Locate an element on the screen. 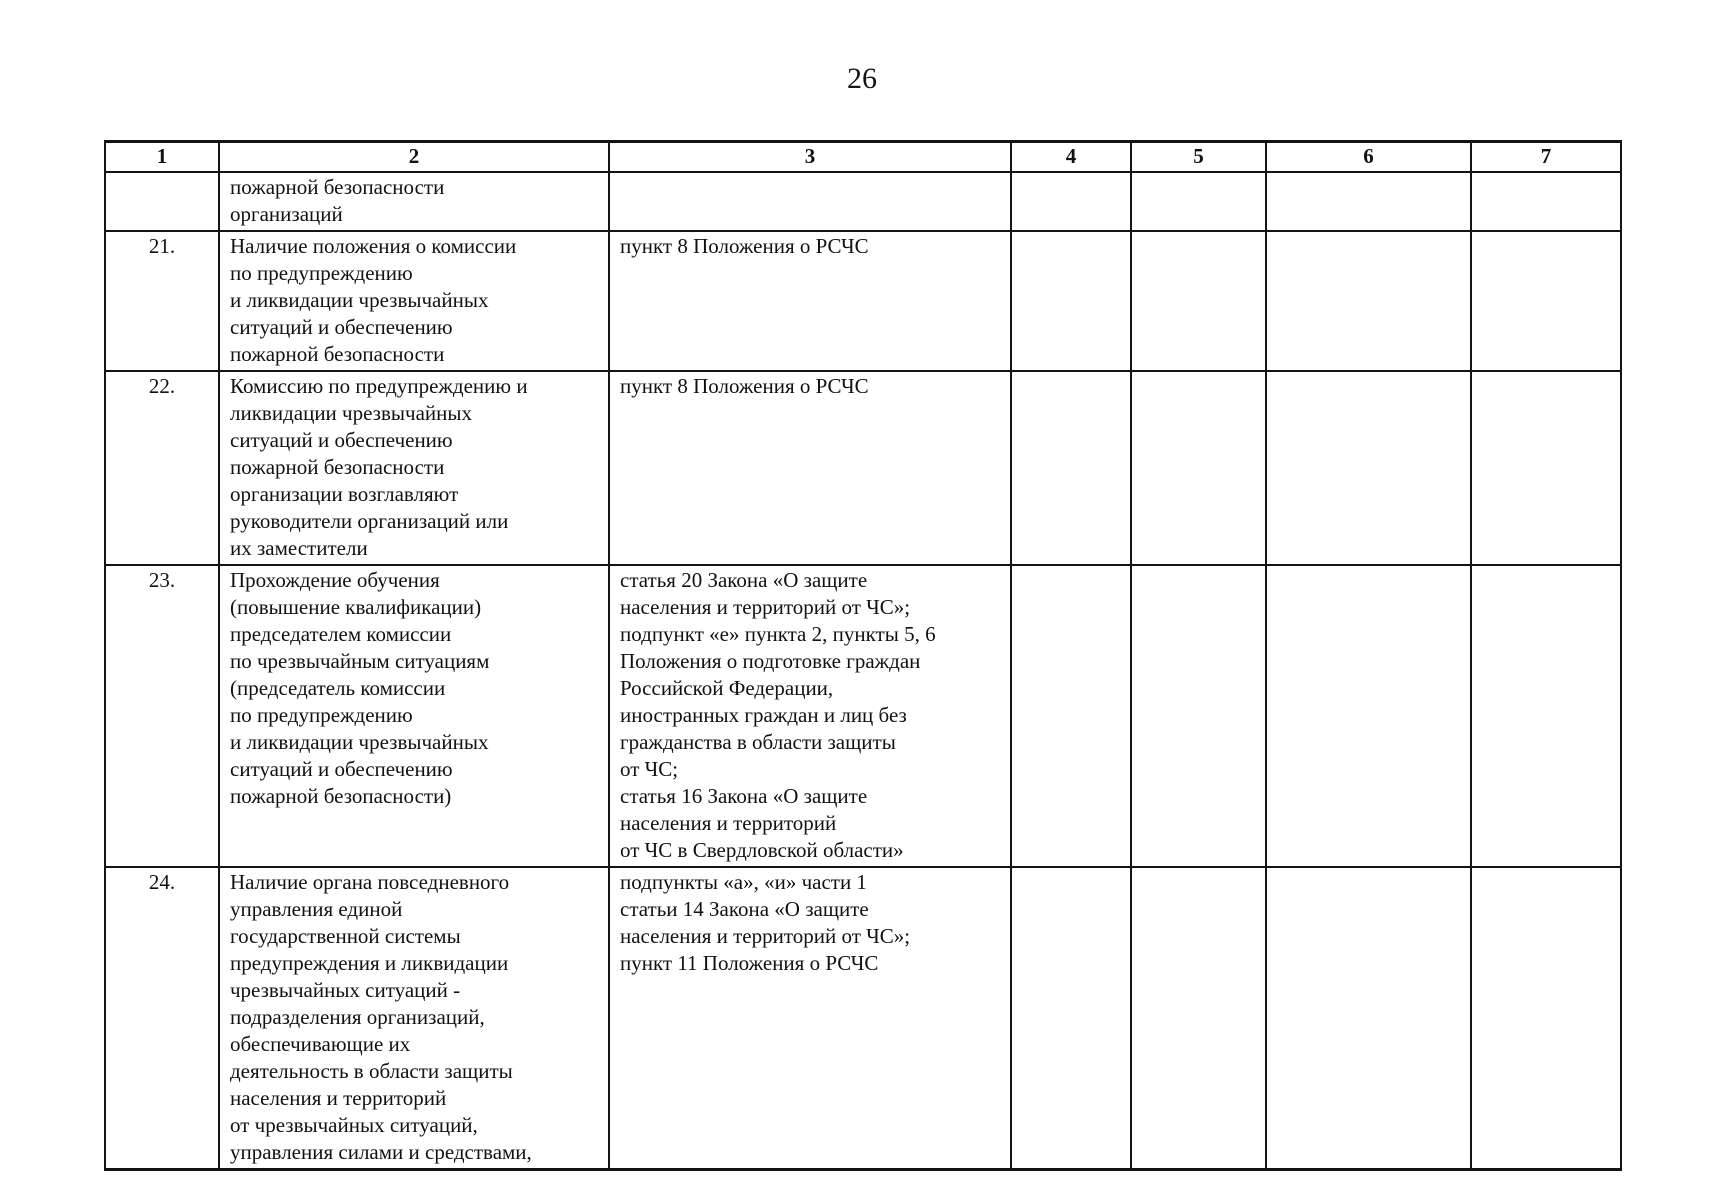 This screenshot has width=1723, height=1200. column-header-6: 6 is located at coordinates (1368, 156).